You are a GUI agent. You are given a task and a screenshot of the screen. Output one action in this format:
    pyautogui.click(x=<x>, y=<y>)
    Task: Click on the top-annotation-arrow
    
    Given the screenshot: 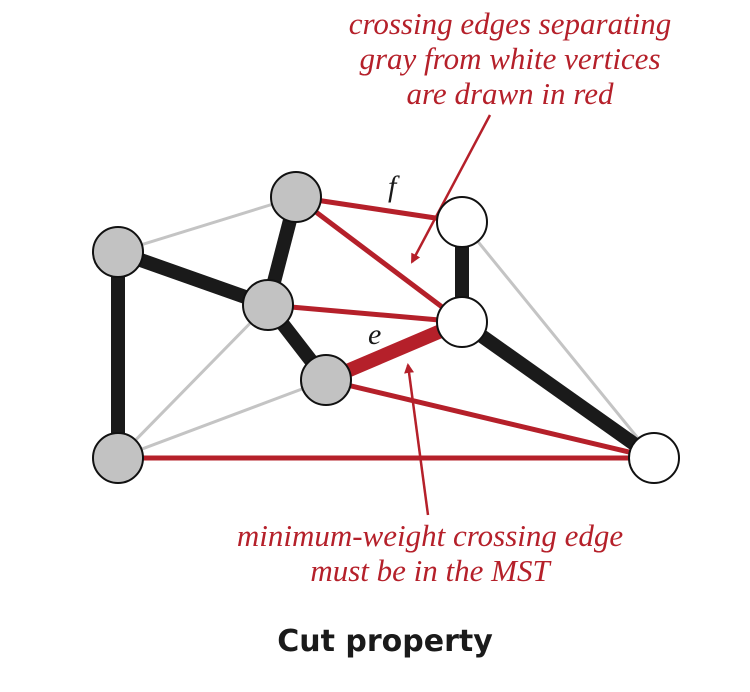 What is the action you would take?
    pyautogui.click(x=451, y=189)
    